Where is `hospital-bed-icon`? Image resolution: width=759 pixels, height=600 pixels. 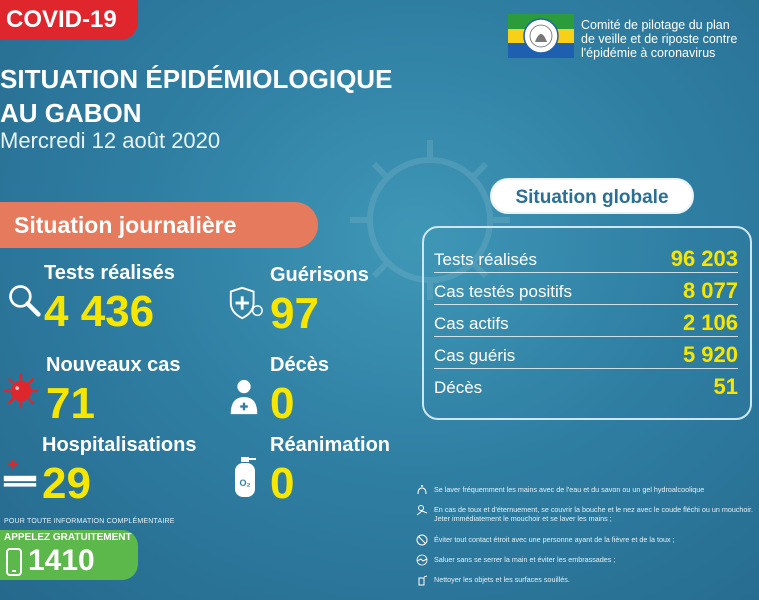 hospital-bed-icon is located at coordinates (20, 473).